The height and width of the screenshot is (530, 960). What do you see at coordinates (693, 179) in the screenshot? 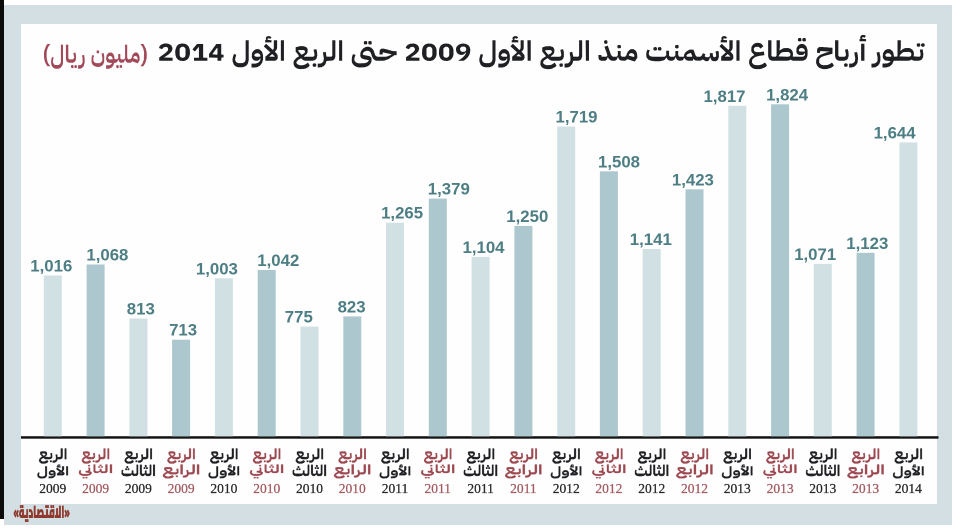
I see `svg-text: 1,423` at bounding box center [693, 179].